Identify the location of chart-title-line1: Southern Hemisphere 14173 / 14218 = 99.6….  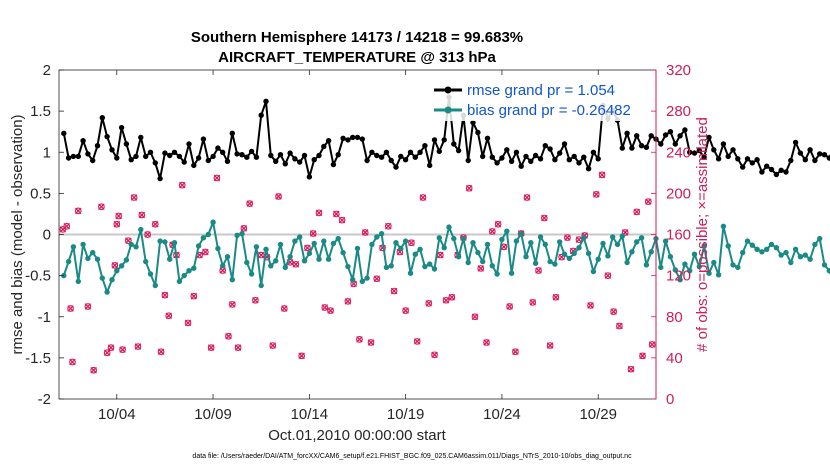
(357, 37).